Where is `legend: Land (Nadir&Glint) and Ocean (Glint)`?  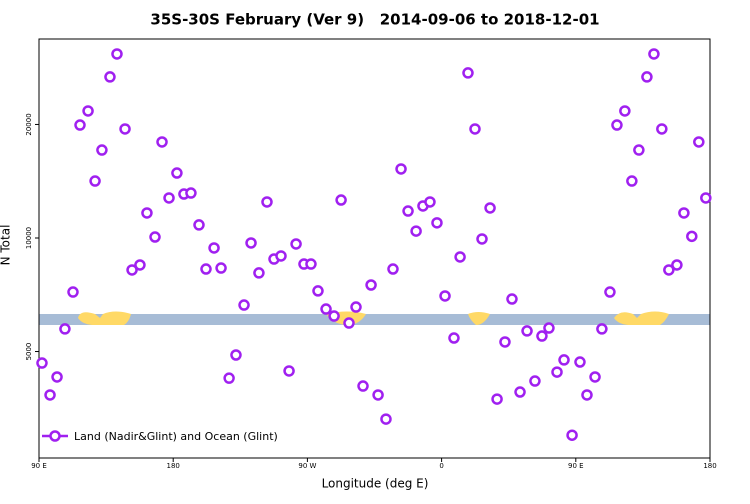
legend: Land (Nadir&Glint) and Ocean (Glint) is located at coordinates (160, 436).